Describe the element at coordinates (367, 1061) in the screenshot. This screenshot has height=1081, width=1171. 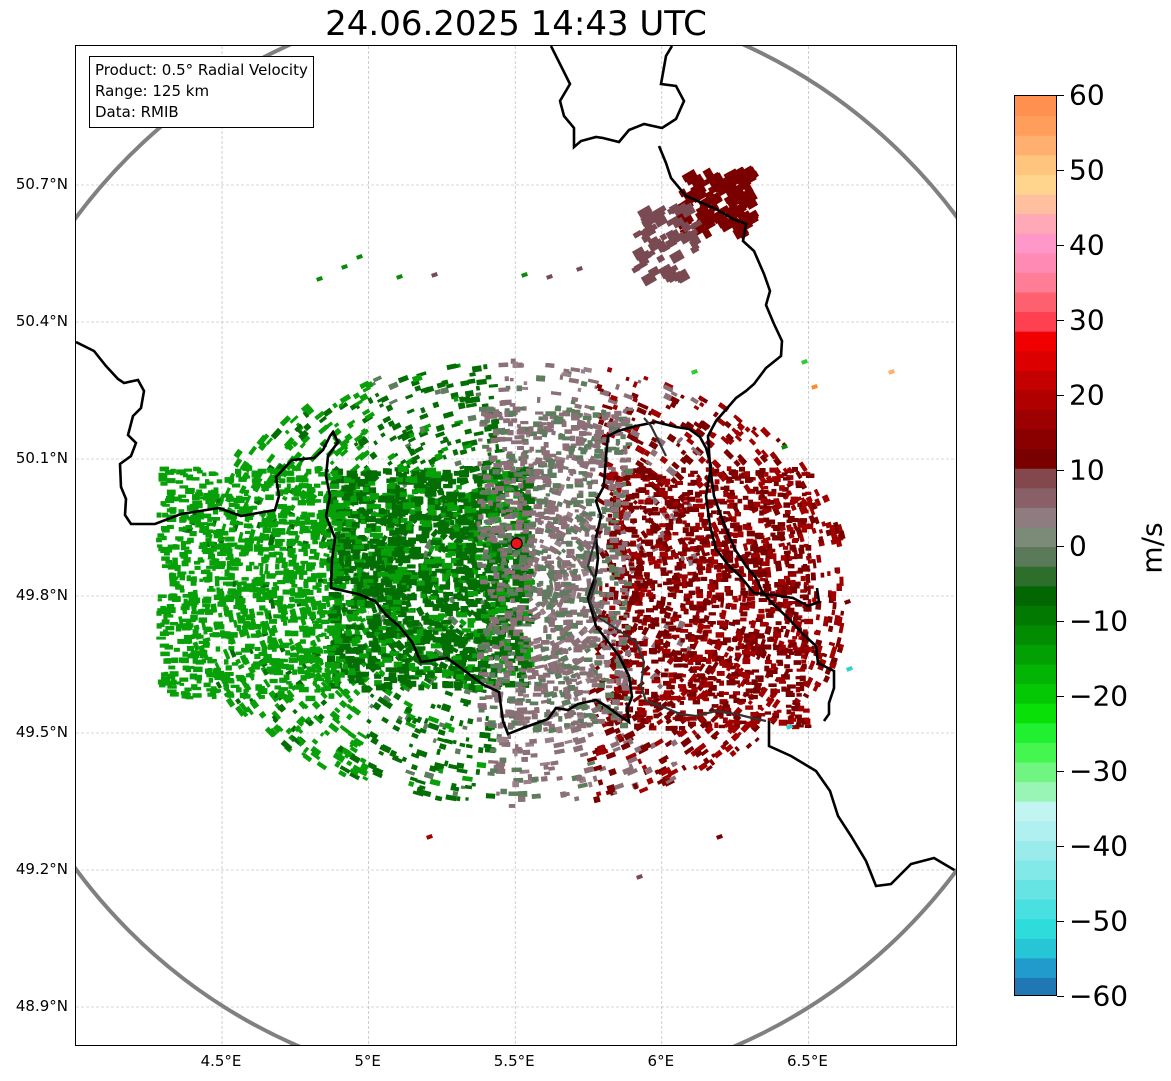
I see `longitude-tick-label: 5°E` at that location.